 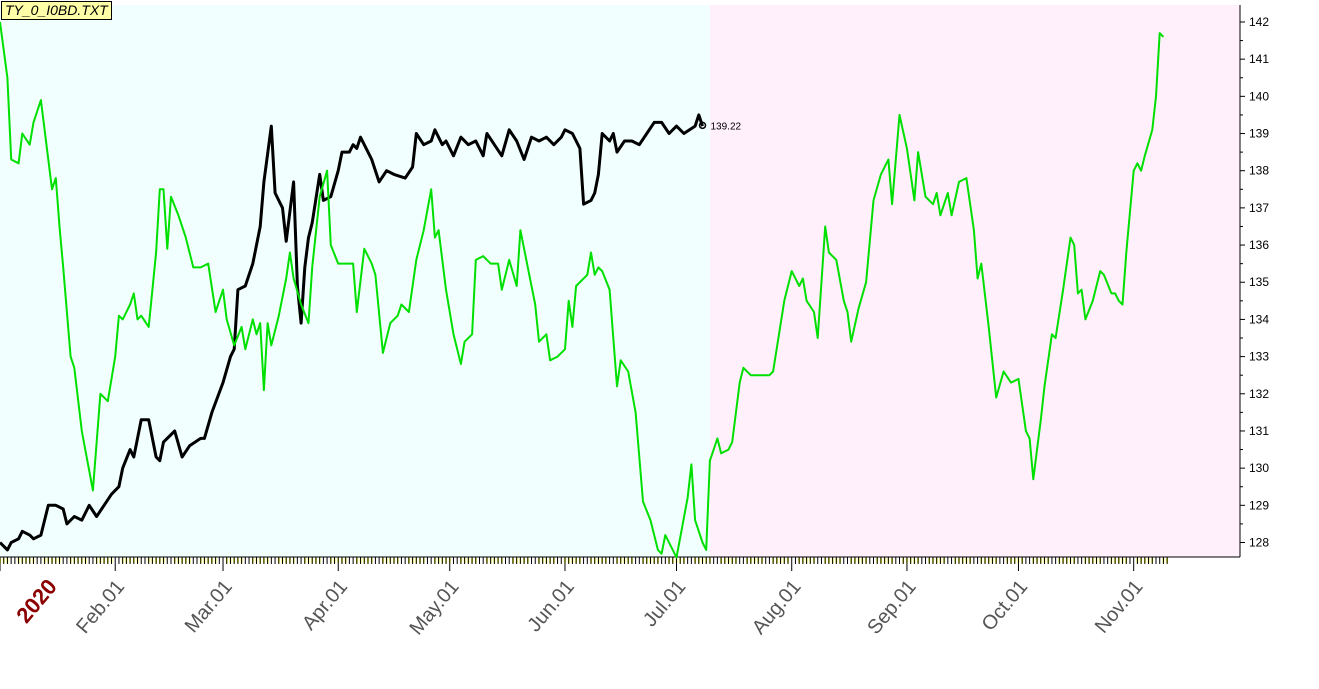 What do you see at coordinates (1005, 605) in the screenshot?
I see `x-month-label: Oct.01` at bounding box center [1005, 605].